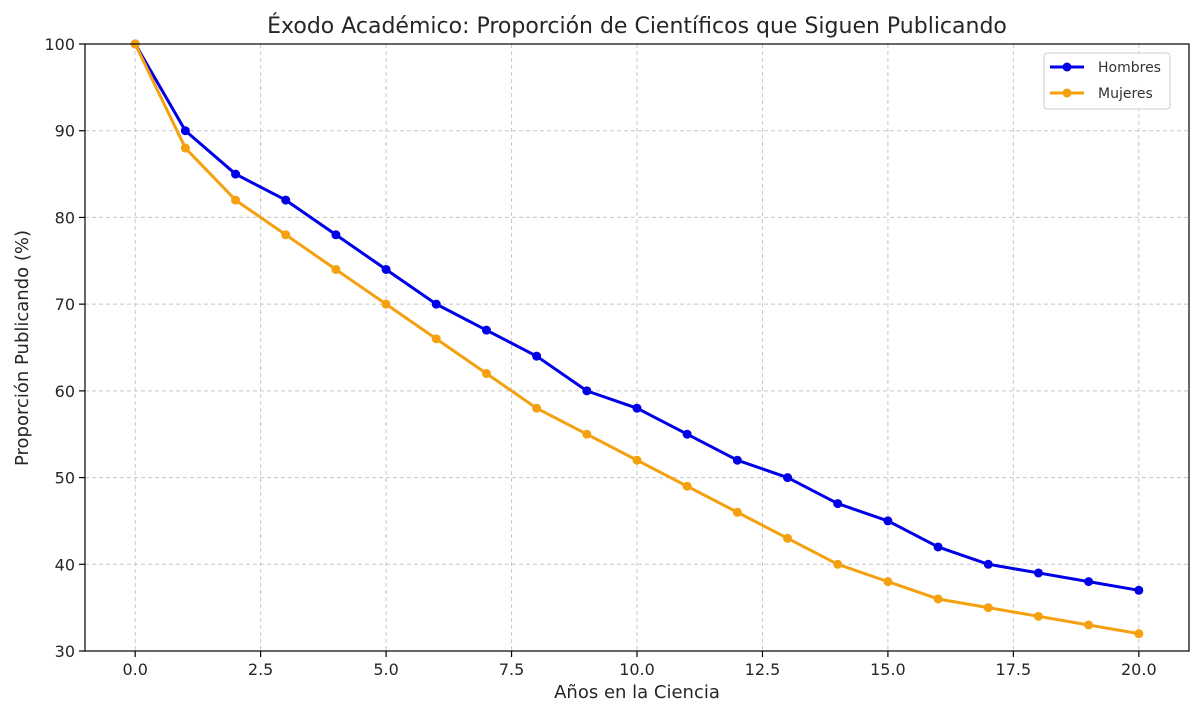 Image resolution: width=1200 pixels, height=716 pixels. Describe the element at coordinates (64, 348) in the screenshot. I see `y-axis: 30 40 50 60 70 80 90 100` at that location.